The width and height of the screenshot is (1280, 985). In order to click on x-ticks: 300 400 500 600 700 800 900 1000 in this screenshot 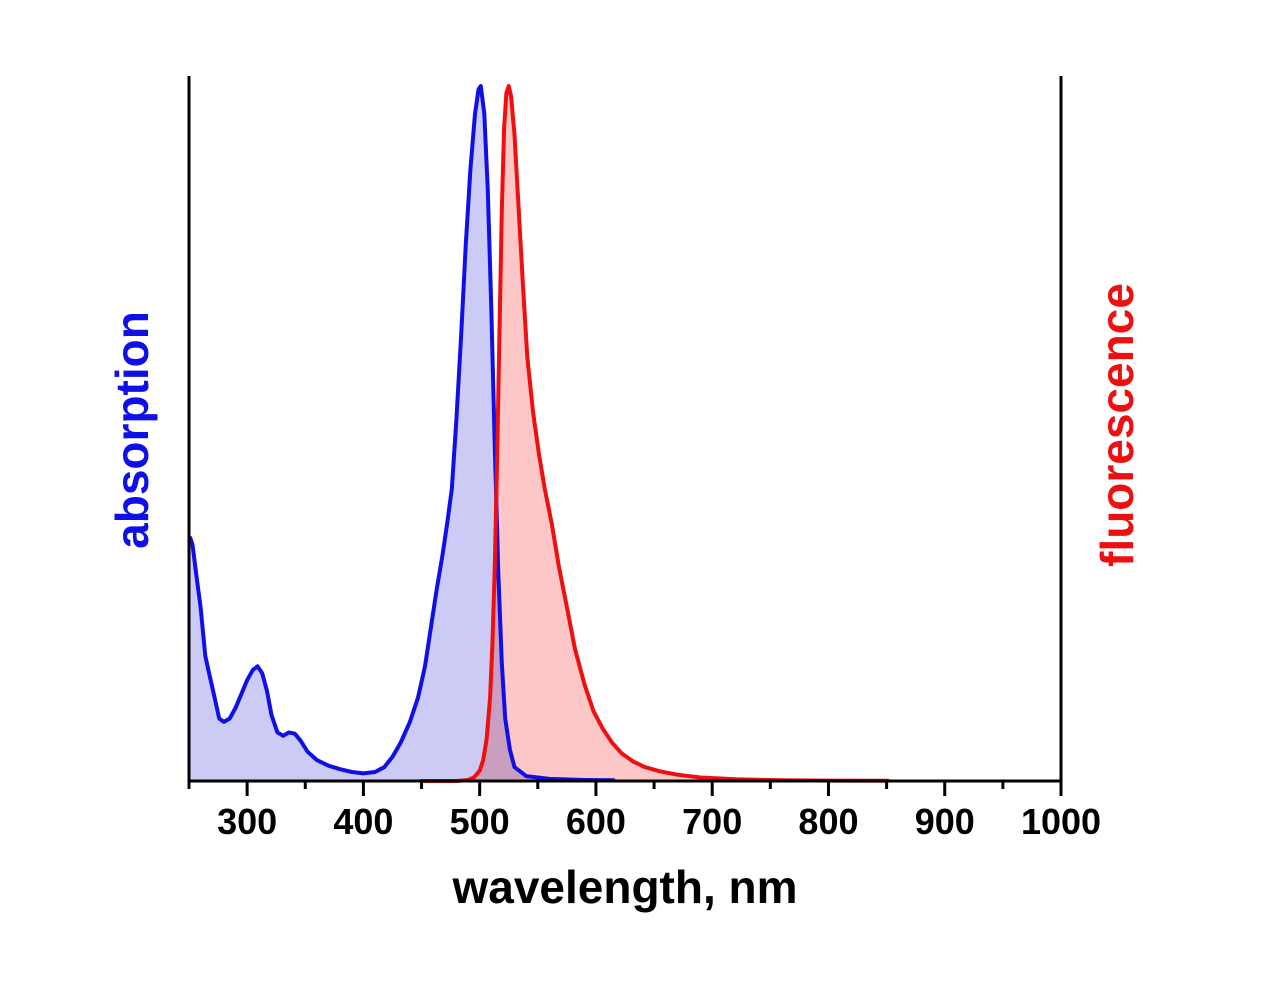, I will do `click(644, 811)`.